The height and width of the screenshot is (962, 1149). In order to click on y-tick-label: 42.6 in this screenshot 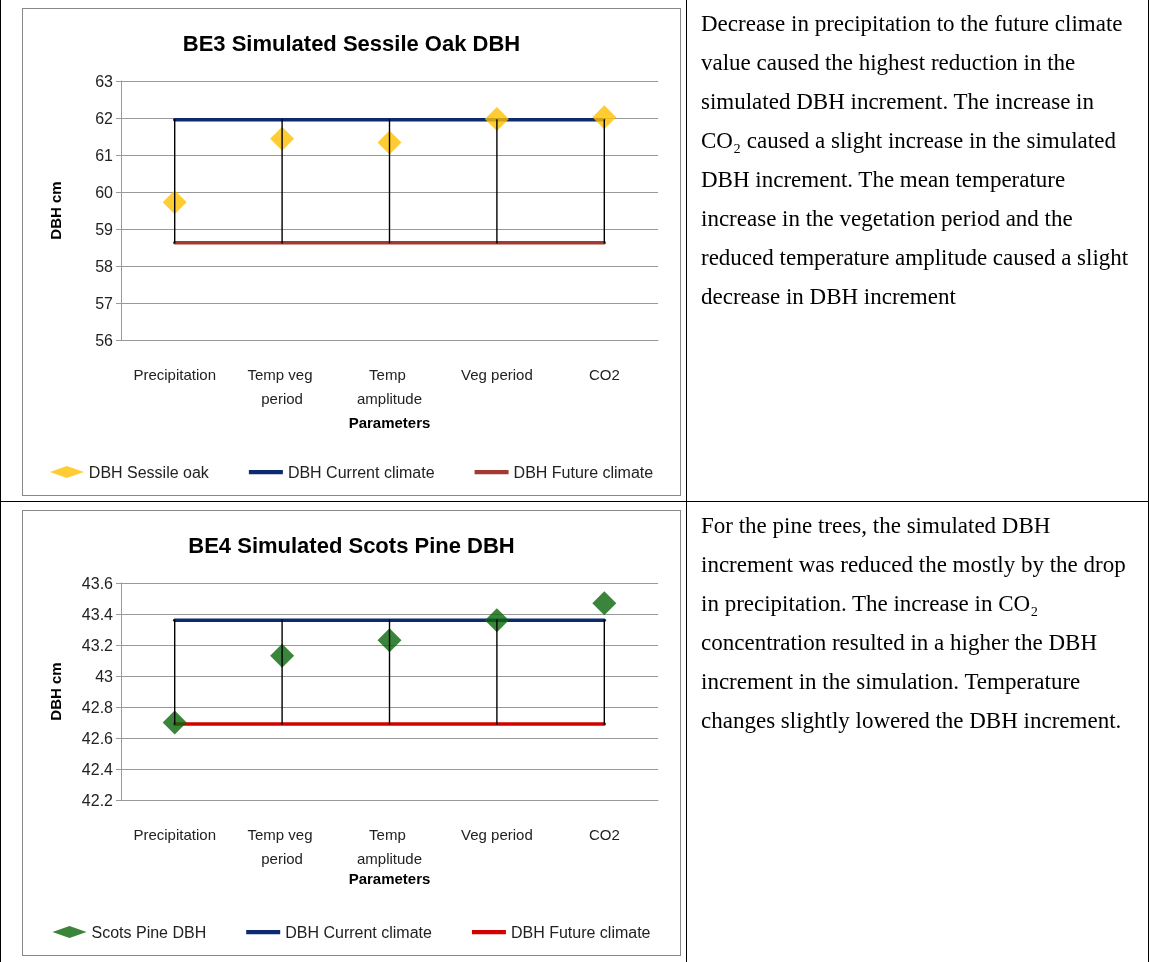, I will do `click(97, 738)`.